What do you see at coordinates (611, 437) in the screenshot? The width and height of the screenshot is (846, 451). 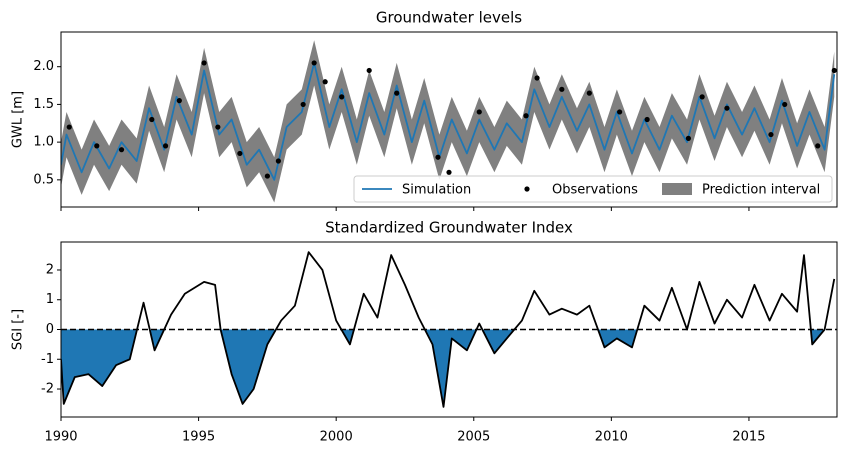 I see `x-tick-label: 2010` at bounding box center [611, 437].